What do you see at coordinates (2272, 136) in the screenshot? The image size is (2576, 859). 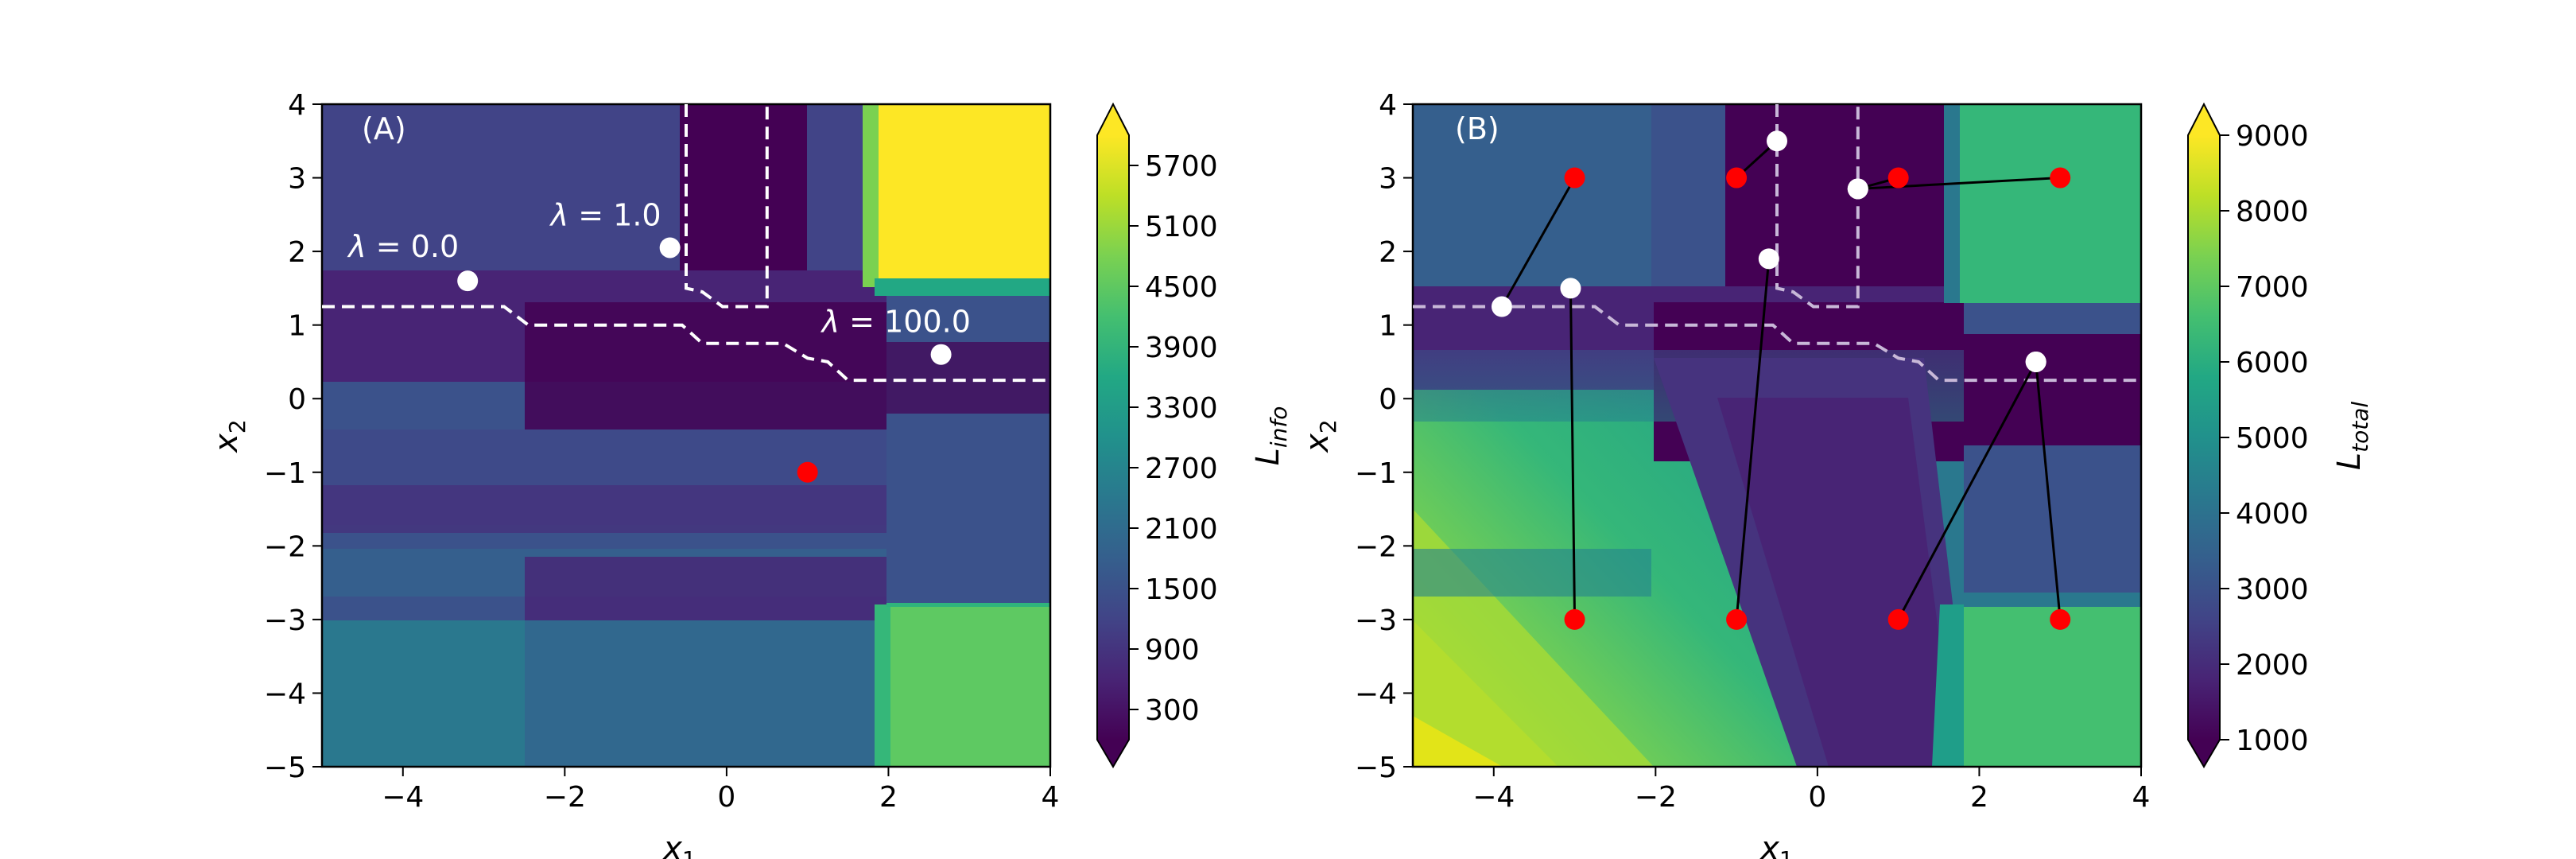 I see `colorbar-tick-label: 9000` at bounding box center [2272, 136].